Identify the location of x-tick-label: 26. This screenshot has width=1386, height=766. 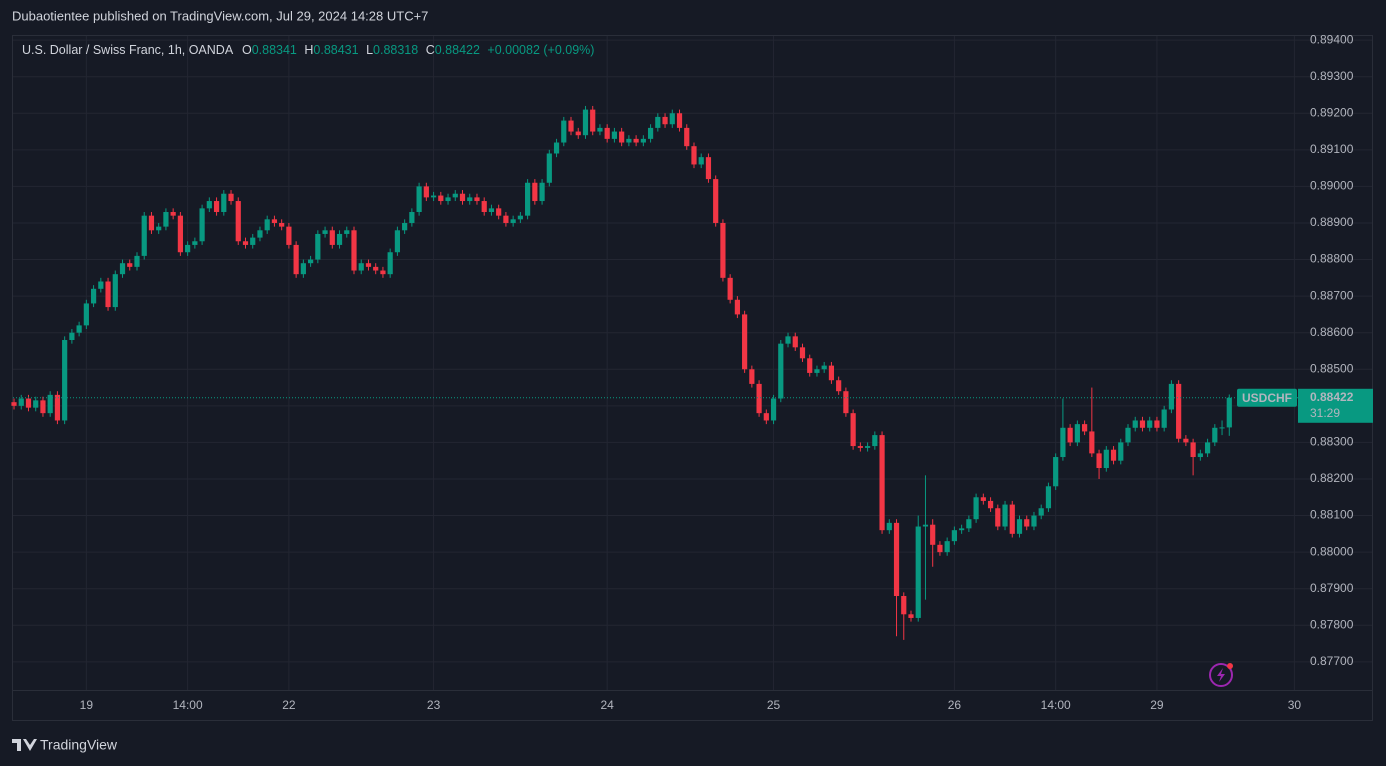
(955, 705).